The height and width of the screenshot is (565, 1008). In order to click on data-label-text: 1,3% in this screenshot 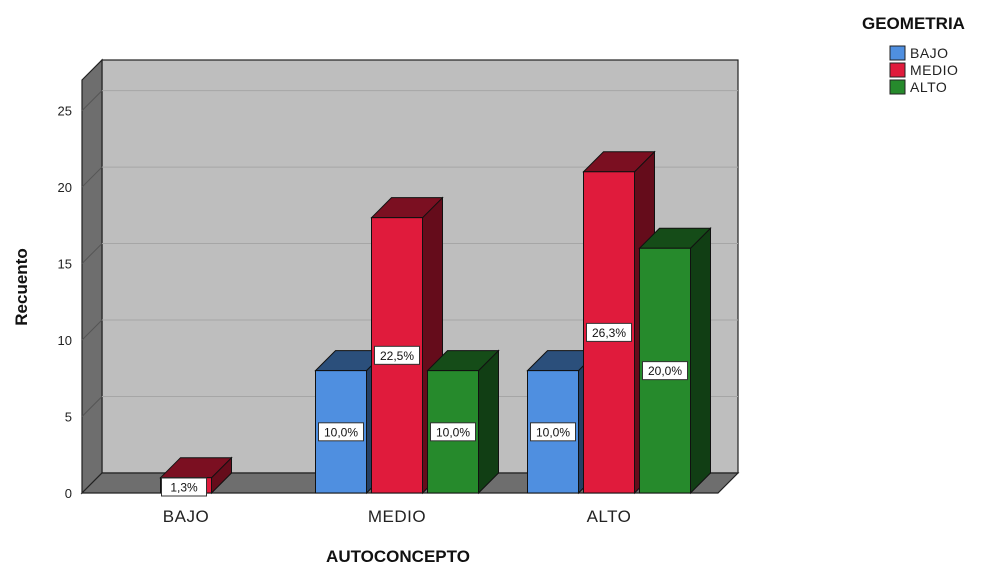, I will do `click(184, 488)`.